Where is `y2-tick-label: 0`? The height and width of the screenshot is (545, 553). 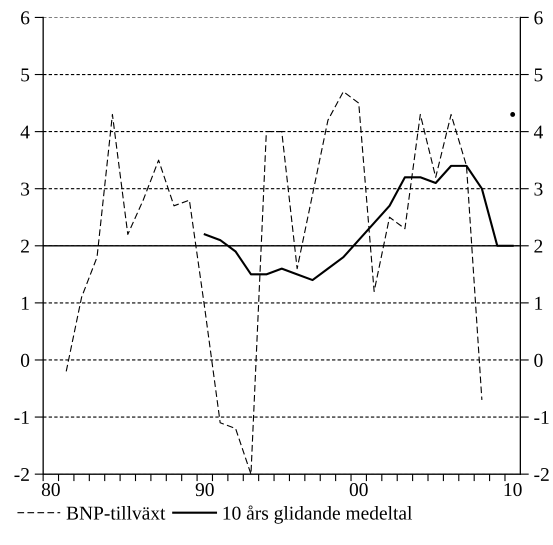 y2-tick-label: 0 is located at coordinates (538, 360).